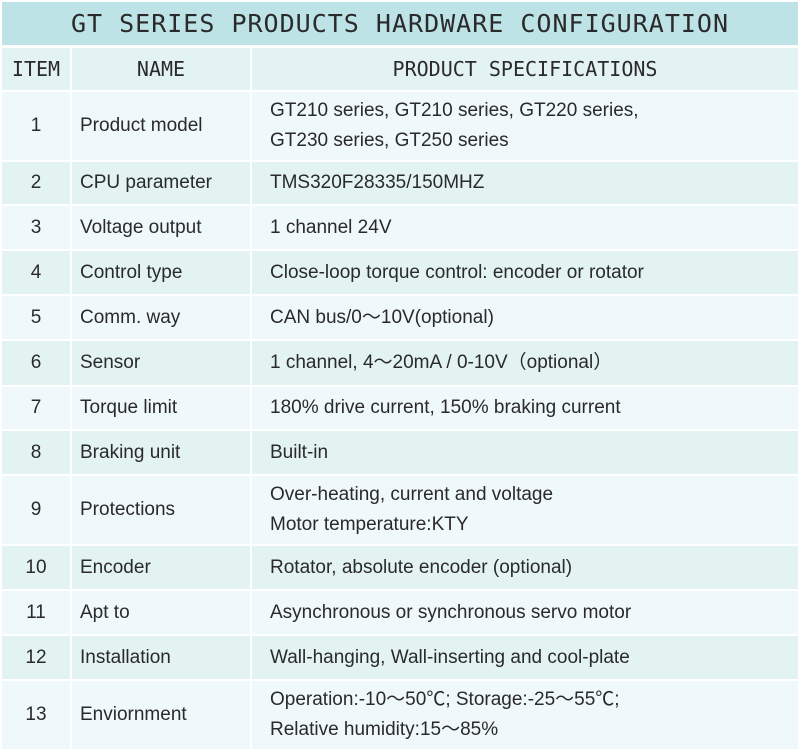 The height and width of the screenshot is (751, 800). What do you see at coordinates (331, 227) in the screenshot?
I see `spec-line: 1 channel 24V` at bounding box center [331, 227].